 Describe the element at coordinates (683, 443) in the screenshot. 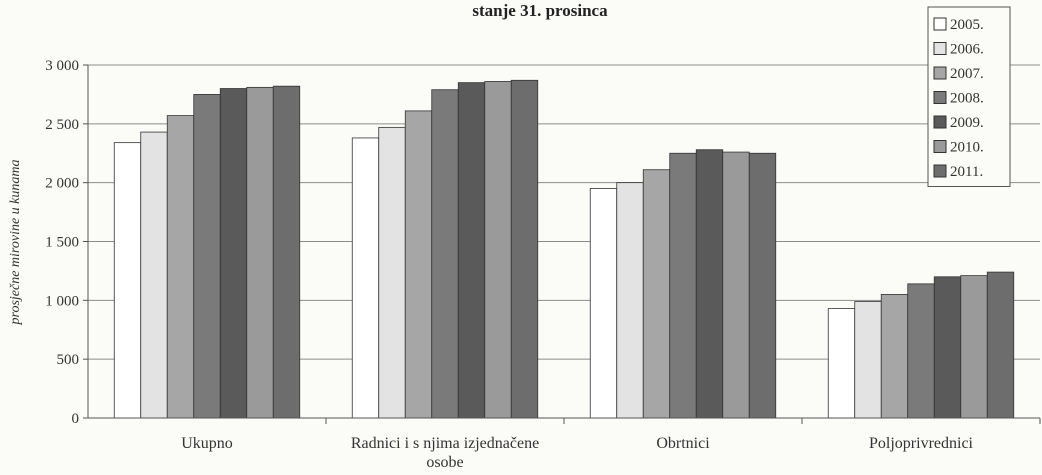

I see `x-tick-label: Obrtnici` at that location.